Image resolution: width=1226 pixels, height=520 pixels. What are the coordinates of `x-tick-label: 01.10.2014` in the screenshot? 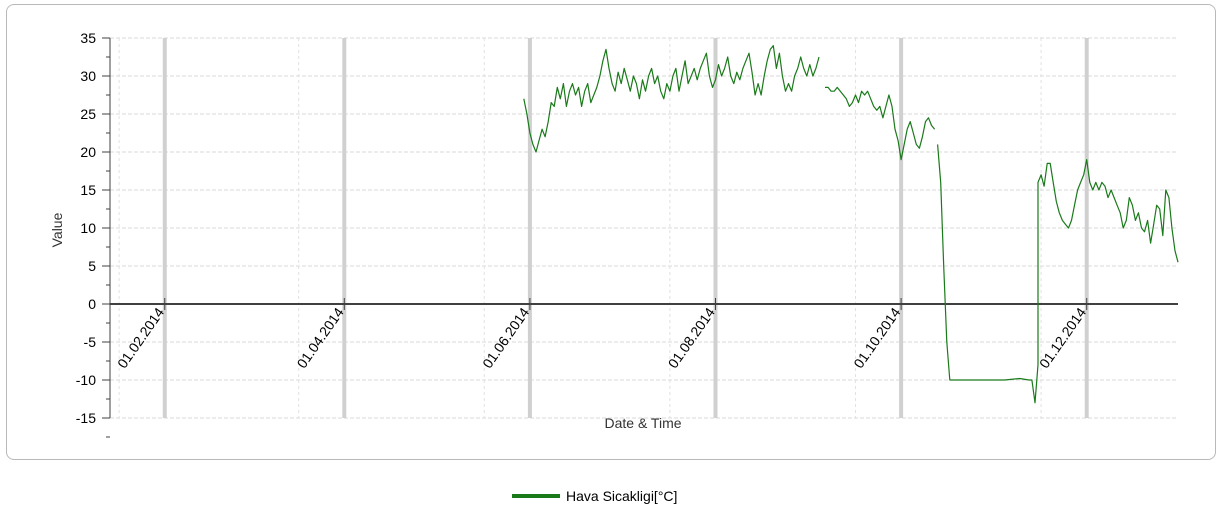 It's located at (876, 337).